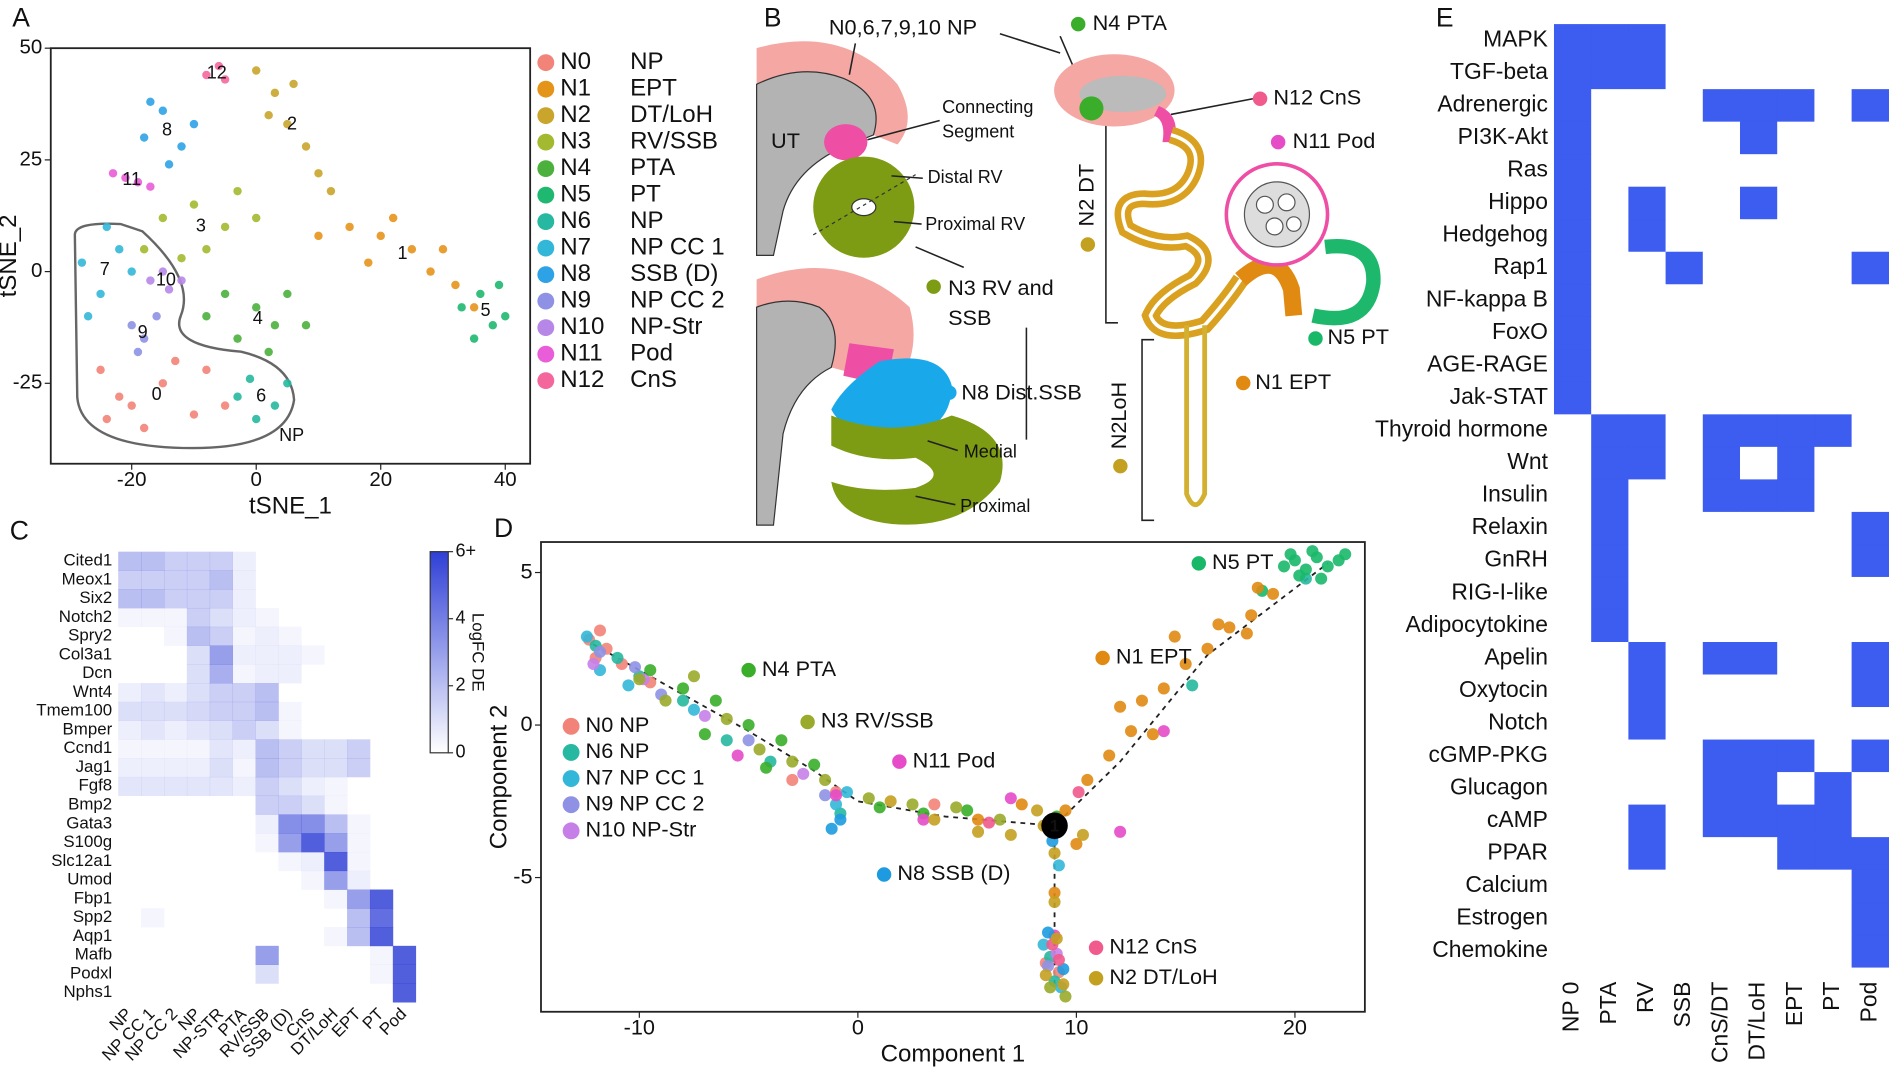  I want to click on row-label: Adrenergic, so click(1492, 103).